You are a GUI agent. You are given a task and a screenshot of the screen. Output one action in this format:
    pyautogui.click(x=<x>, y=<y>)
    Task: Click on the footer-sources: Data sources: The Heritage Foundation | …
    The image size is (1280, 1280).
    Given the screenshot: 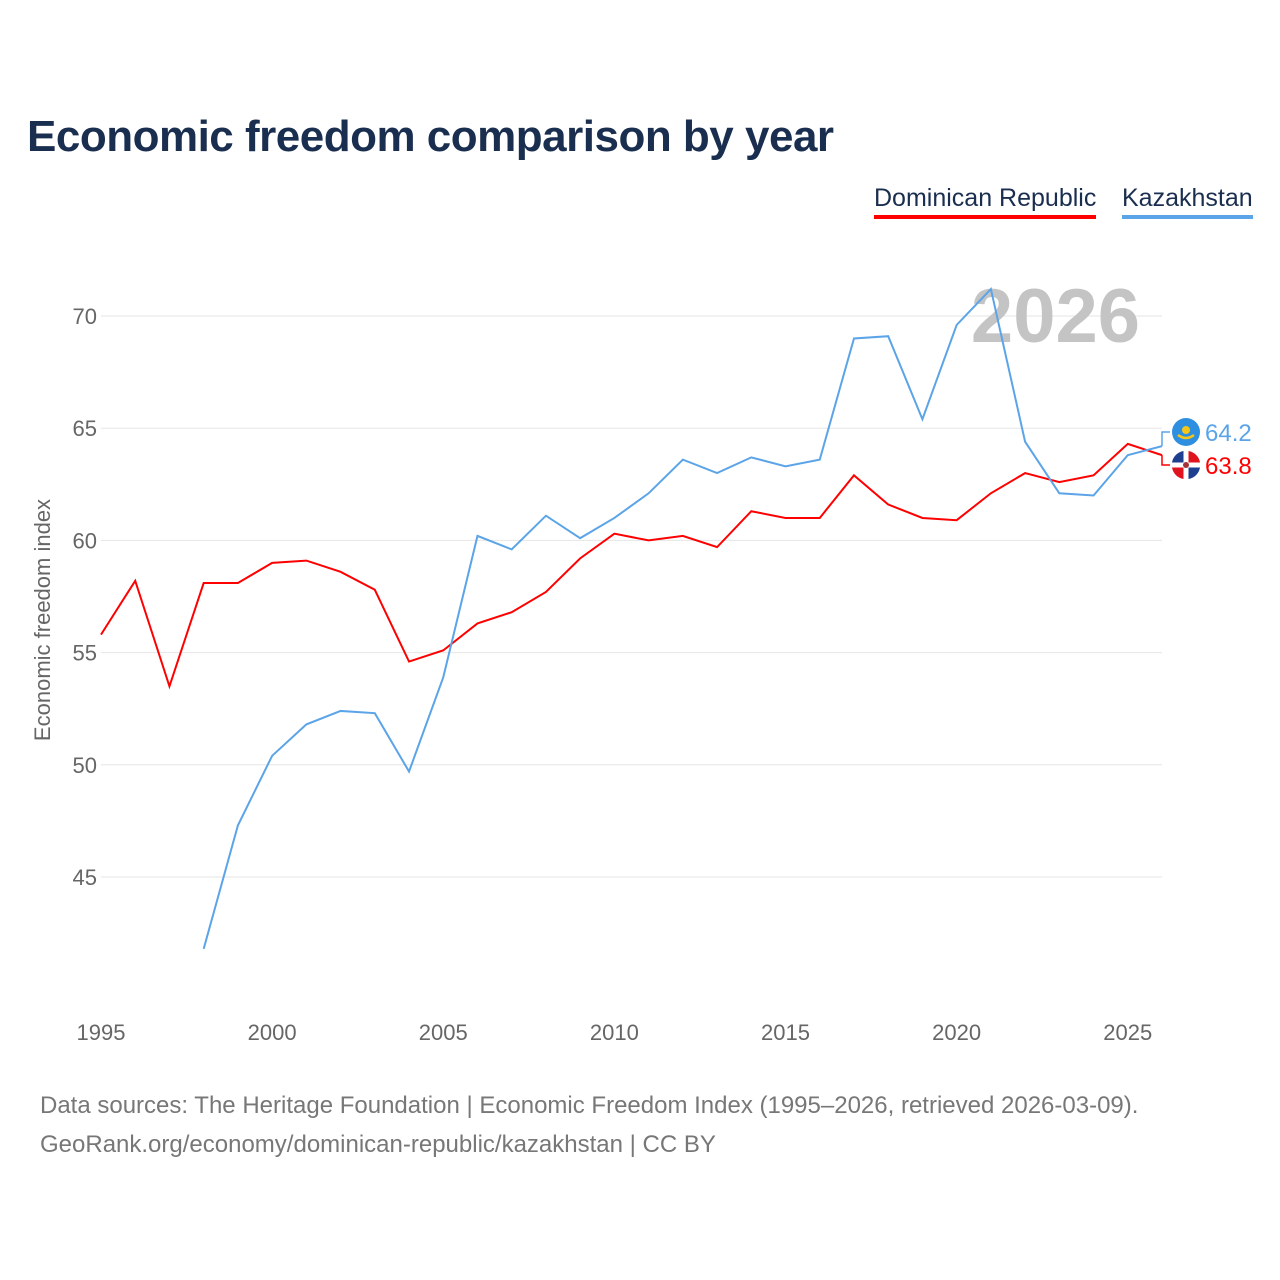 What is the action you would take?
    pyautogui.click(x=589, y=1105)
    